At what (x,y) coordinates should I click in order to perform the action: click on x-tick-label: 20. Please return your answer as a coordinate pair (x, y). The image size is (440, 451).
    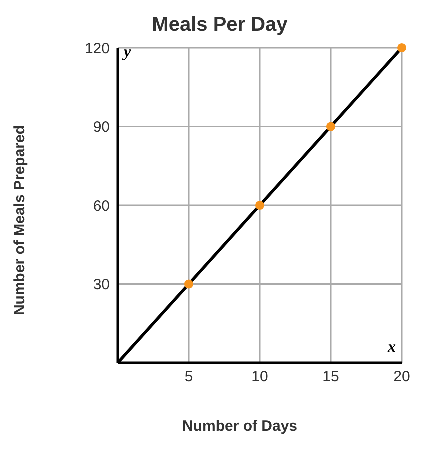
    Looking at the image, I should click on (402, 377).